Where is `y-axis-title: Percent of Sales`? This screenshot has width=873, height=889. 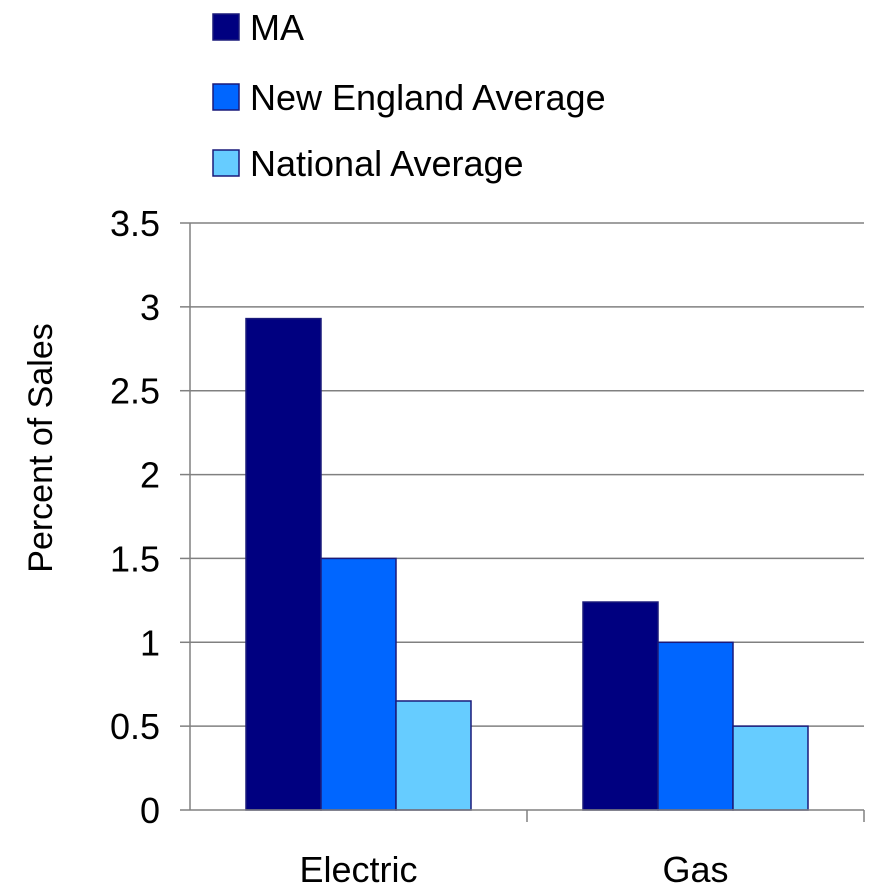
y-axis-title: Percent of Sales is located at coordinates (41, 447).